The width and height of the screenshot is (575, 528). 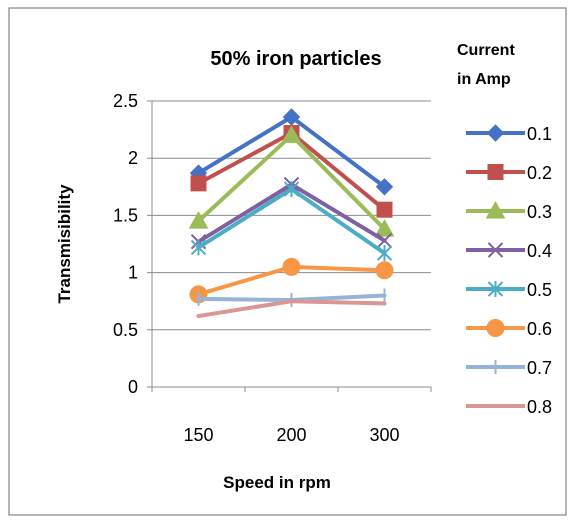 What do you see at coordinates (133, 158) in the screenshot?
I see `y-tick-label: 2` at bounding box center [133, 158].